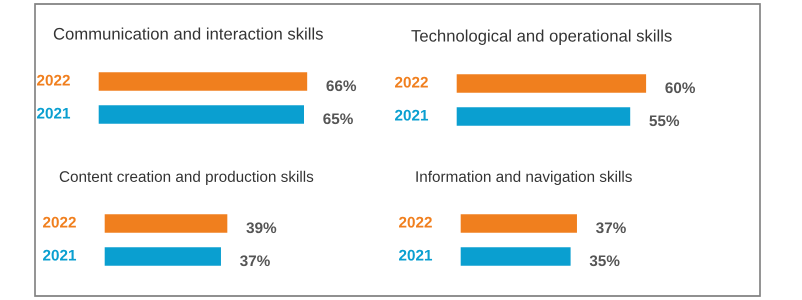 The width and height of the screenshot is (802, 300). What do you see at coordinates (261, 228) in the screenshot?
I see `data-label: 39%` at bounding box center [261, 228].